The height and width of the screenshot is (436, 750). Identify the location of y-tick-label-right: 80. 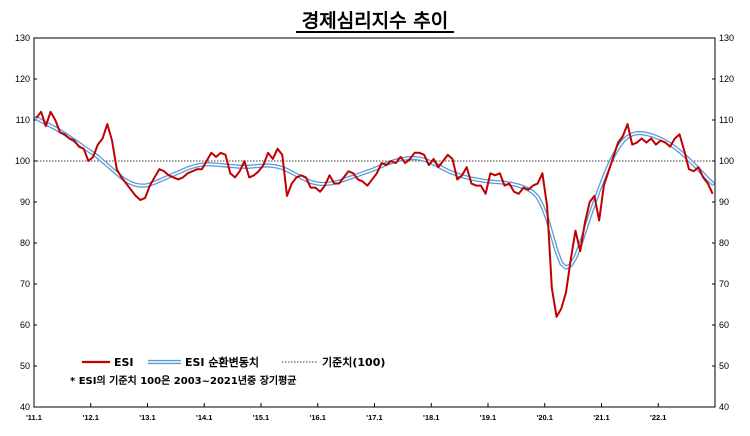
(724, 243).